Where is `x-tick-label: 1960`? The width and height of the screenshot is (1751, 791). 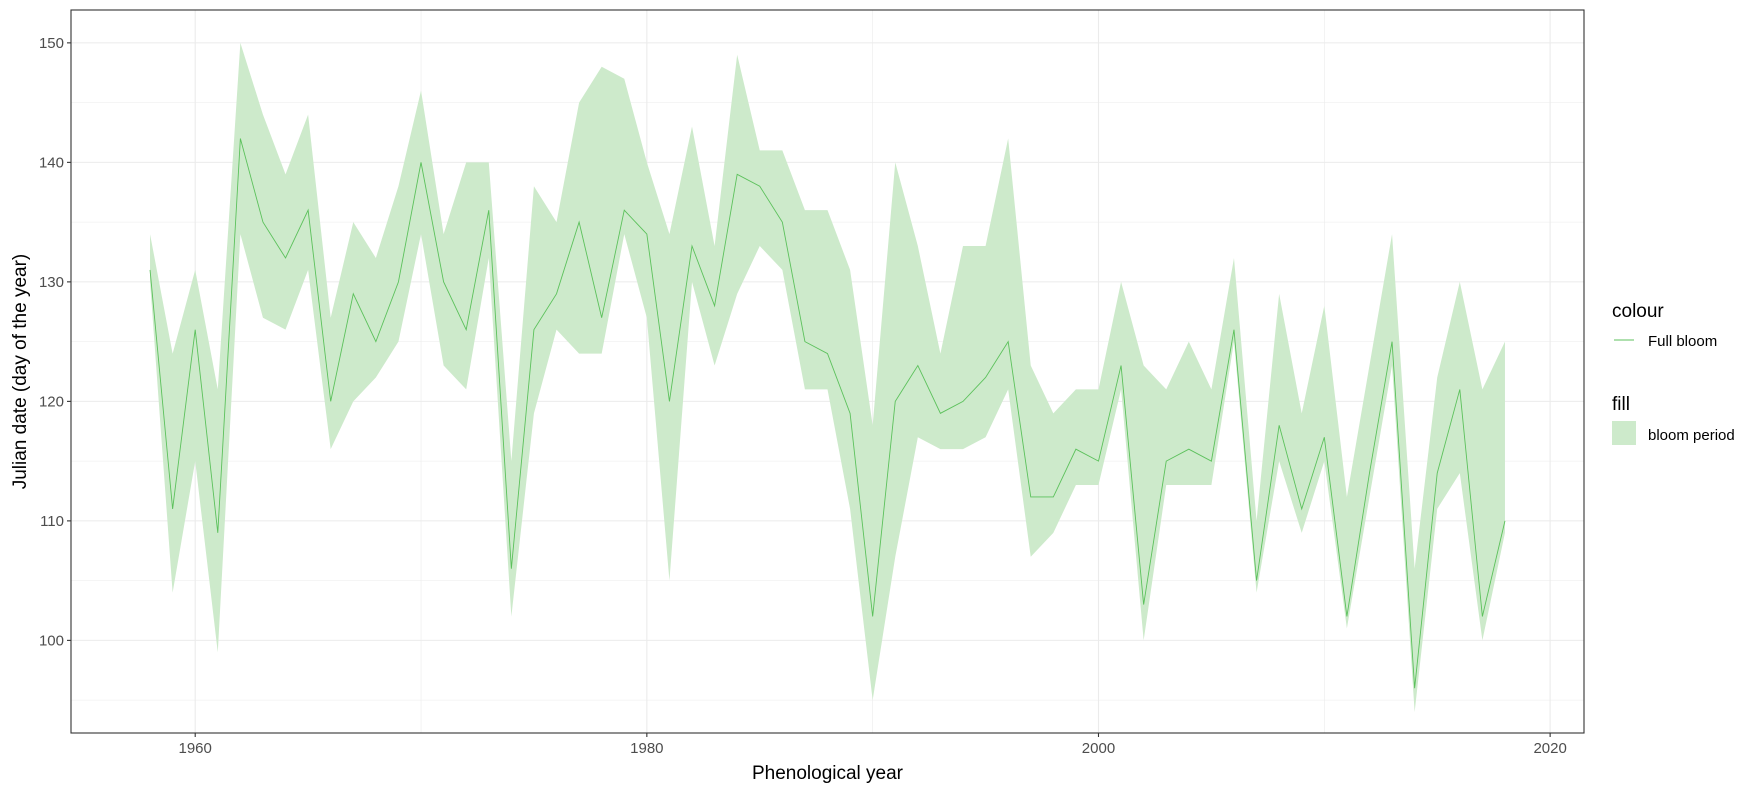 x-tick-label: 1960 is located at coordinates (195, 748).